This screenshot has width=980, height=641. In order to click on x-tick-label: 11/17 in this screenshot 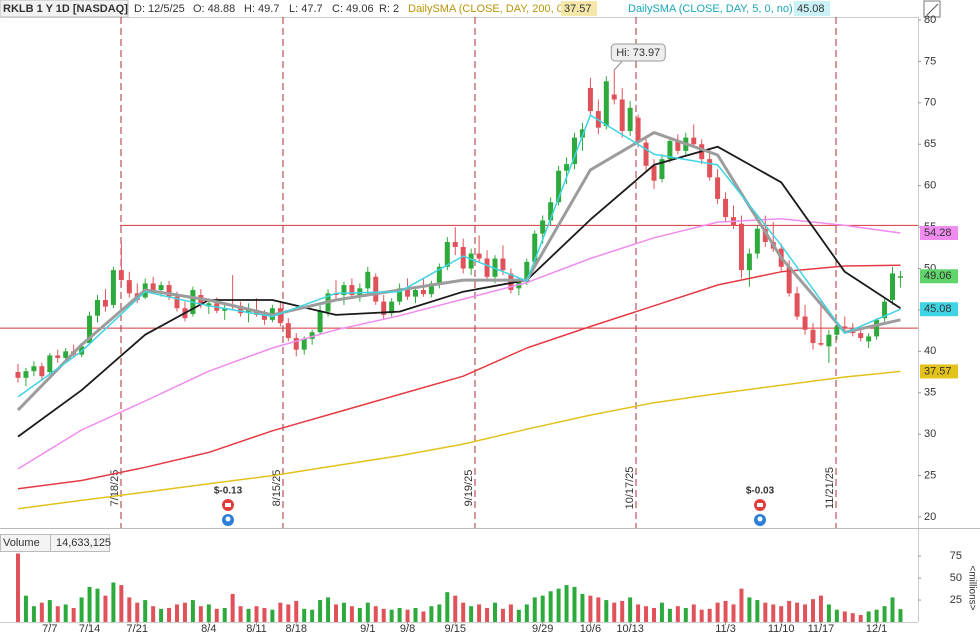, I will do `click(821, 629)`.